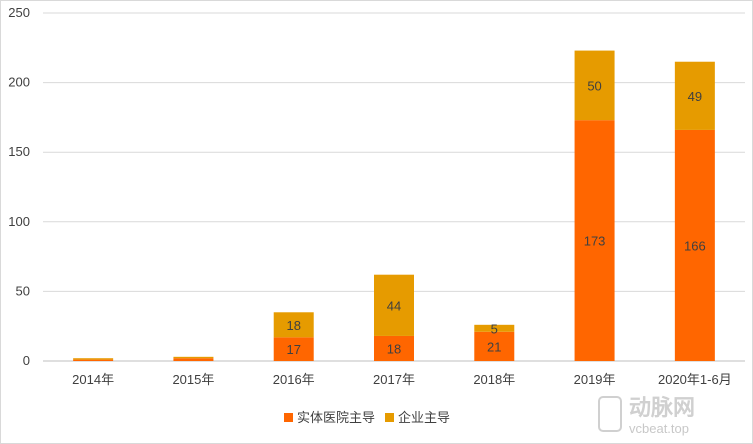 This screenshot has width=753, height=444. Describe the element at coordinates (294, 379) in the screenshot. I see `x-tick-label: 2016年` at that location.